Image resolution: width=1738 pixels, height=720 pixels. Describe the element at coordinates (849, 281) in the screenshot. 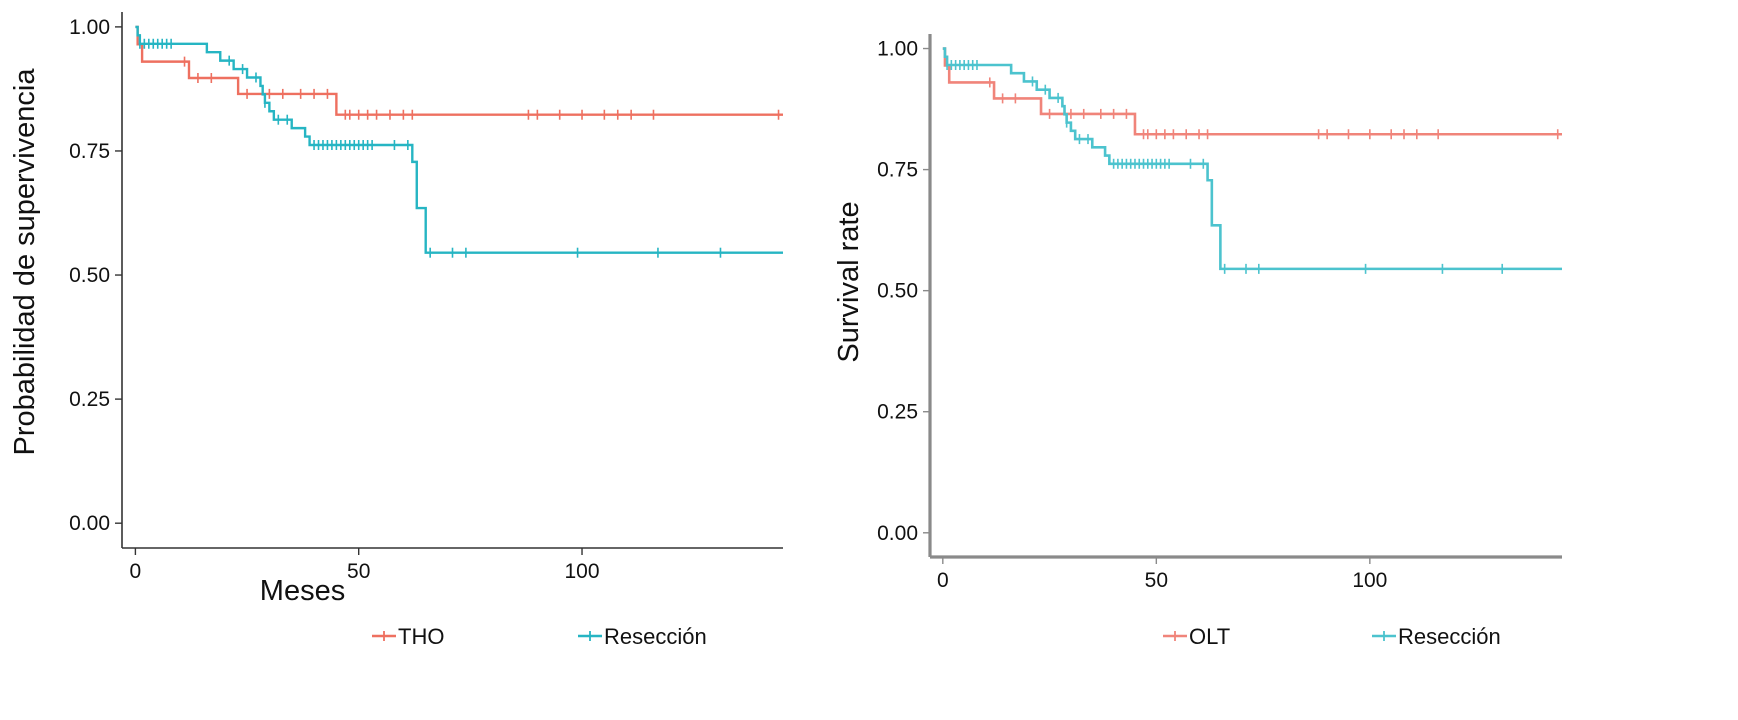

I see `y-axis-title: Survival rate` at that location.